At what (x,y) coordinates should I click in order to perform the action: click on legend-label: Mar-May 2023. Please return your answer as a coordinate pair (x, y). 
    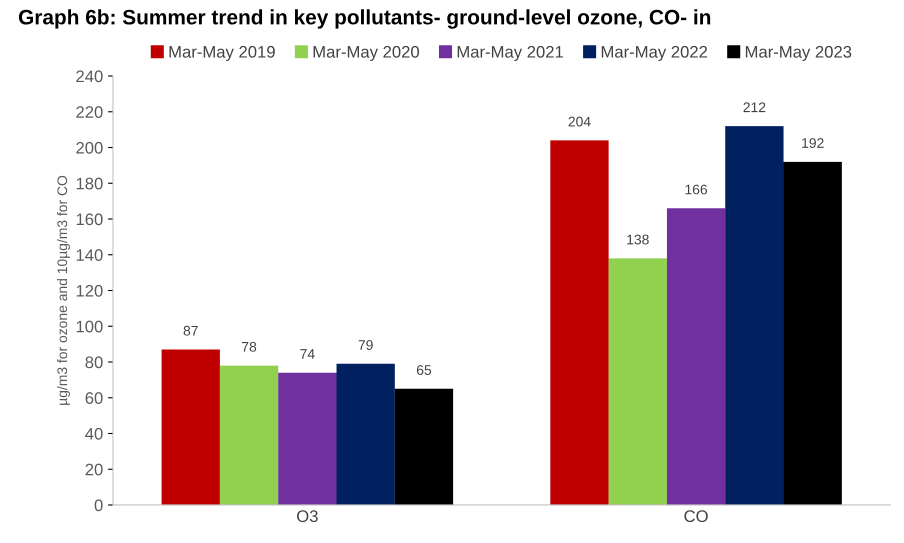
    Looking at the image, I should click on (799, 54).